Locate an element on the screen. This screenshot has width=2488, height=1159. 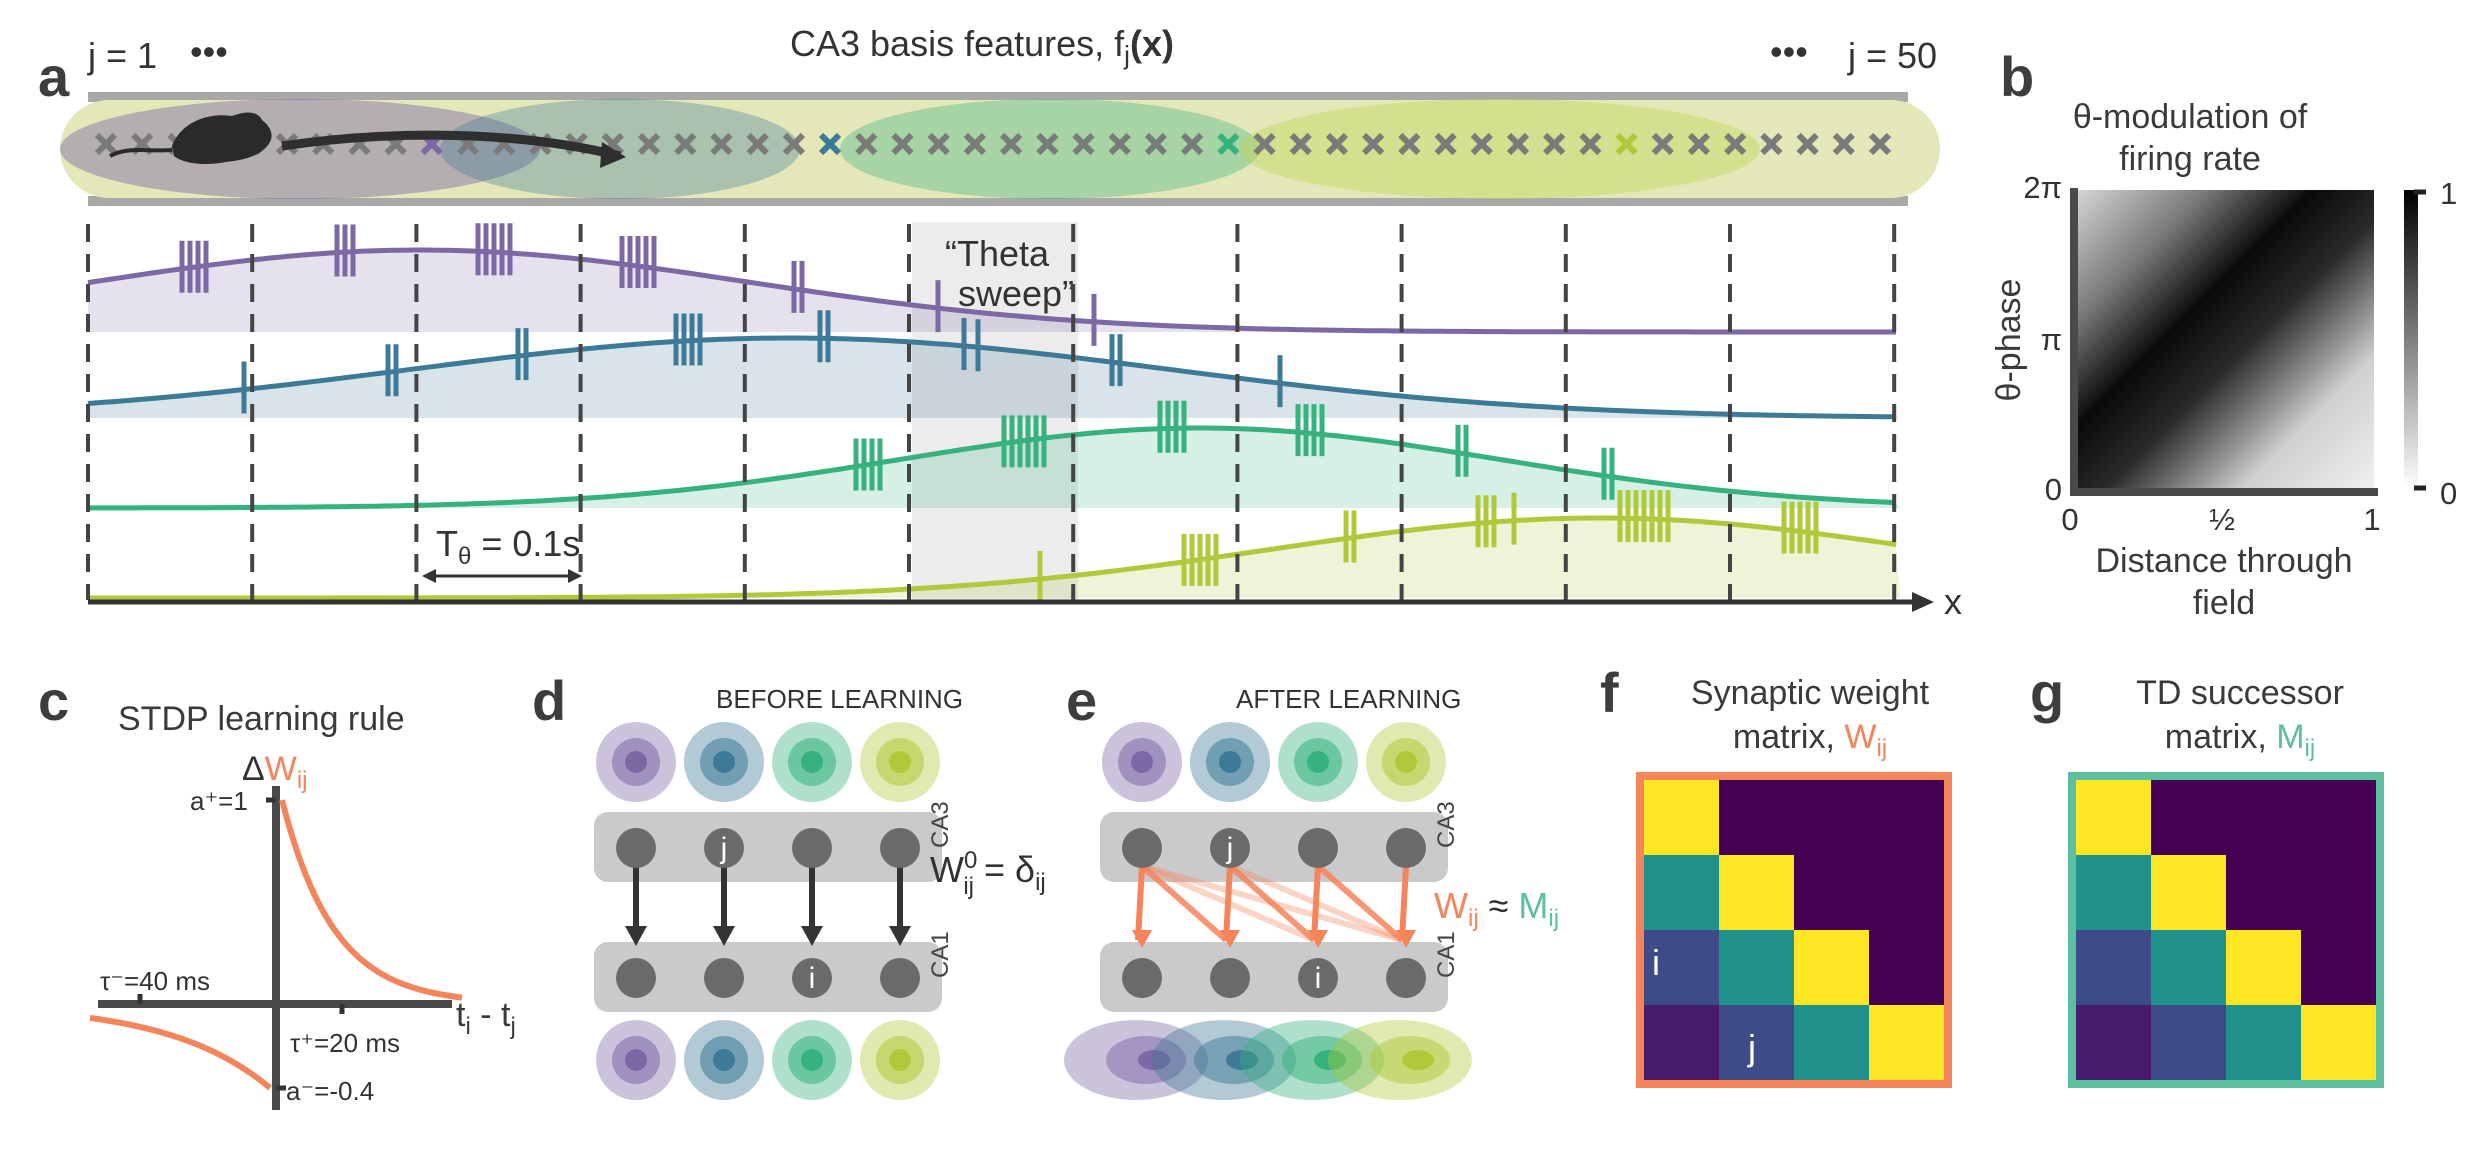
panel-f-title-line2: matrix, Wij is located at coordinates (1810, 740).